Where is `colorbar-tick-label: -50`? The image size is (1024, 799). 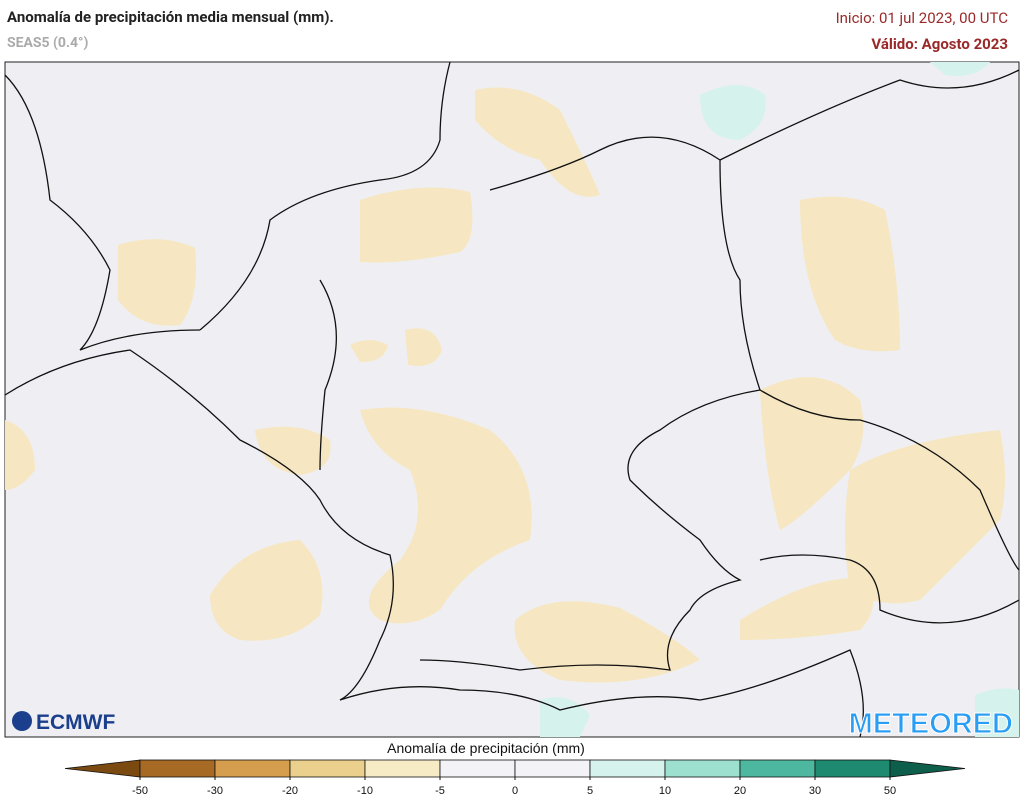 colorbar-tick-label: -50 is located at coordinates (140, 791).